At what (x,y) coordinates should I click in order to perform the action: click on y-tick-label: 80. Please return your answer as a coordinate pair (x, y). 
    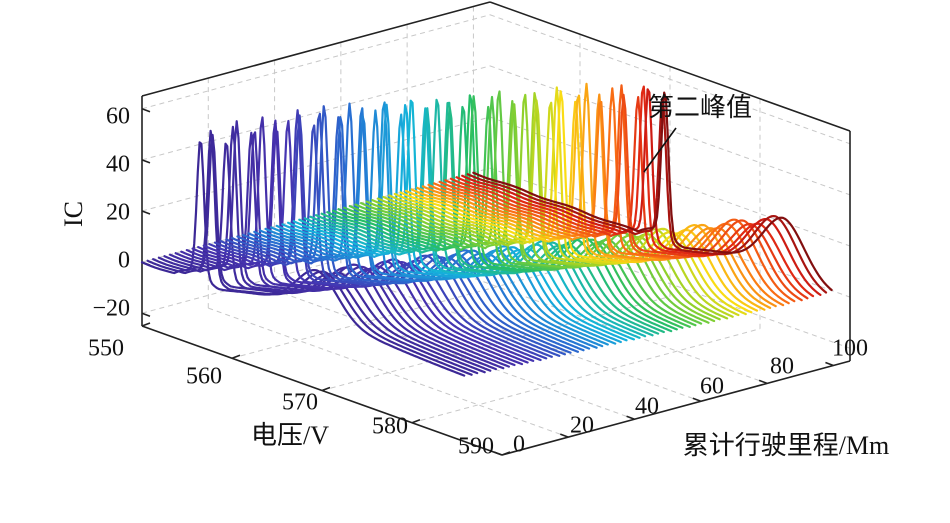
    Looking at the image, I should click on (782, 367).